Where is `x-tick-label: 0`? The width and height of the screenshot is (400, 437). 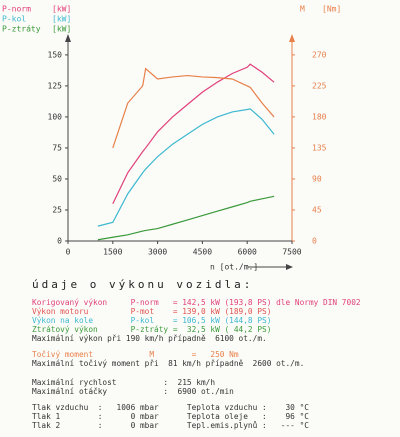
x-tick-label: 0 is located at coordinates (68, 252).